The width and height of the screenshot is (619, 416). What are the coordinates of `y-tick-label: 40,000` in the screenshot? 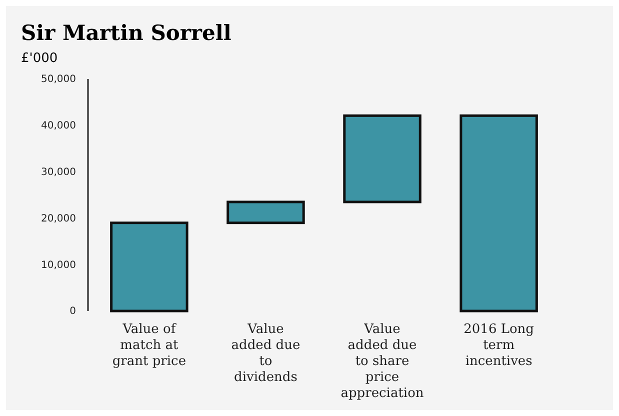 It's located at (58, 126).